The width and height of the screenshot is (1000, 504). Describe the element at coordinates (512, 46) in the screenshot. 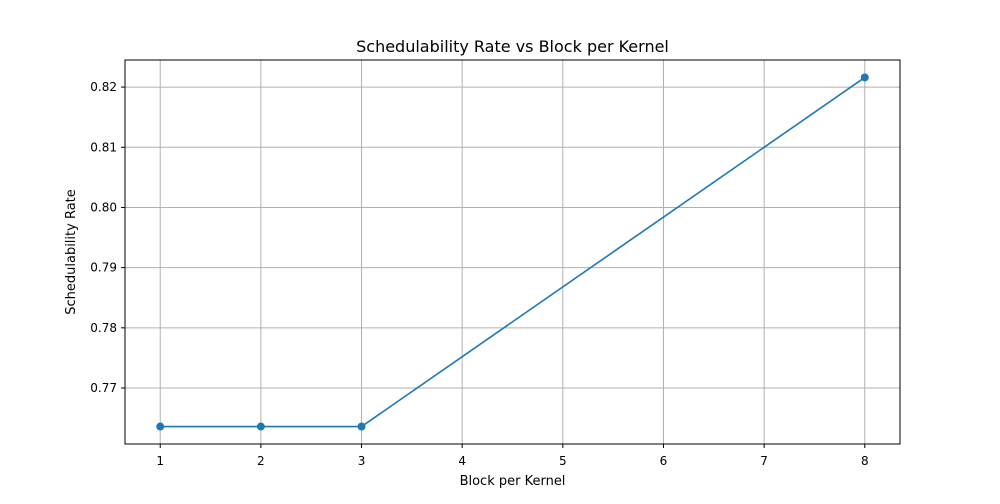

I see `chart-title: Schedulability Rate vs Block per Kernel` at that location.